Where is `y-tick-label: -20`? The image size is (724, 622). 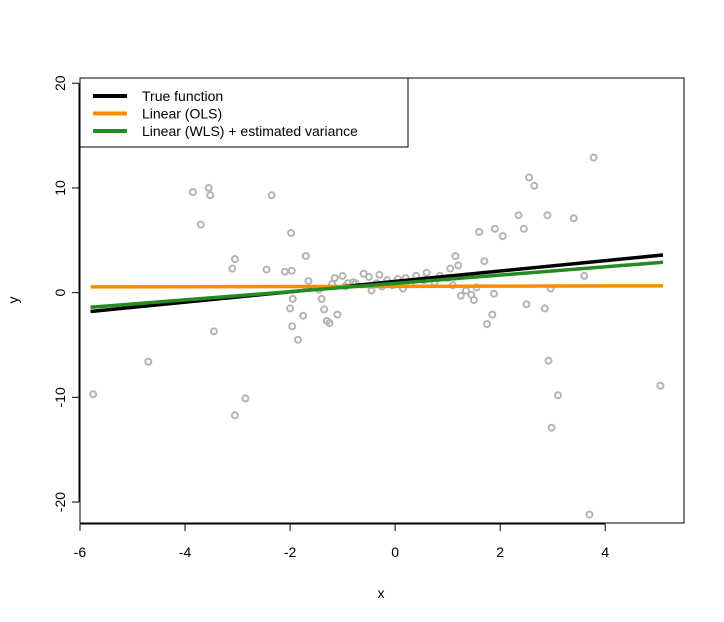
y-tick-label: -20 is located at coordinates (60, 502).